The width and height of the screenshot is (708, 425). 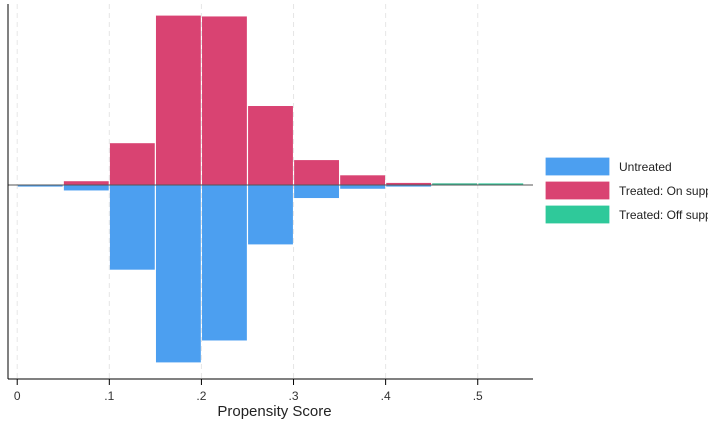 I want to click on x-tick-label-4: .4, so click(x=386, y=396).